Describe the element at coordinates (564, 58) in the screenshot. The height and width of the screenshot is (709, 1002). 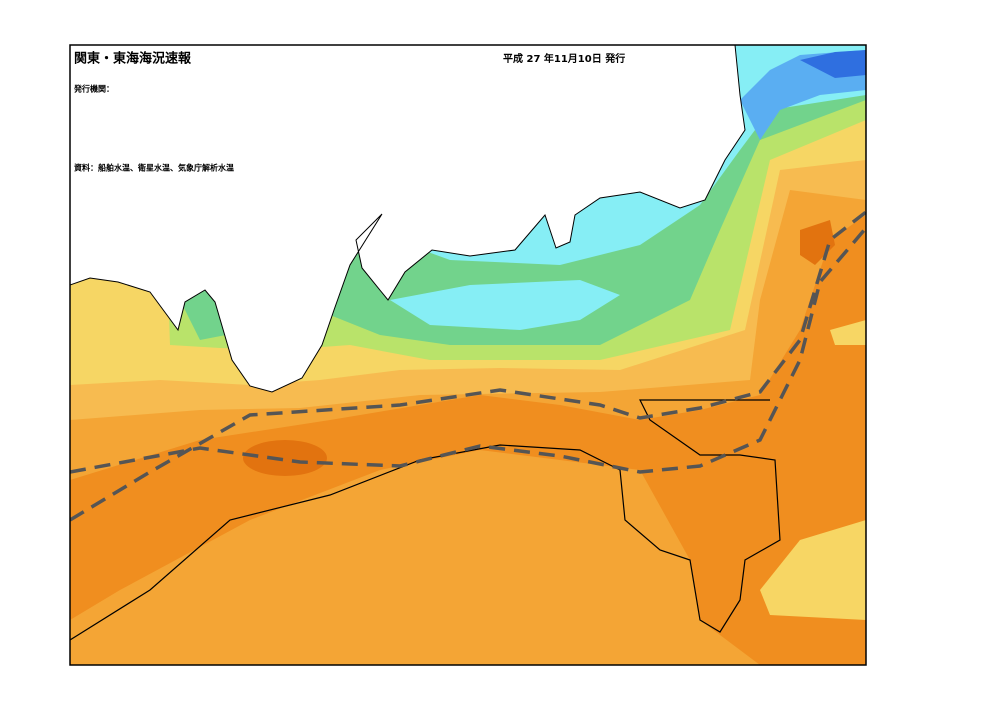
I see `issue-date: 平成 27 年11月10日 発行` at that location.